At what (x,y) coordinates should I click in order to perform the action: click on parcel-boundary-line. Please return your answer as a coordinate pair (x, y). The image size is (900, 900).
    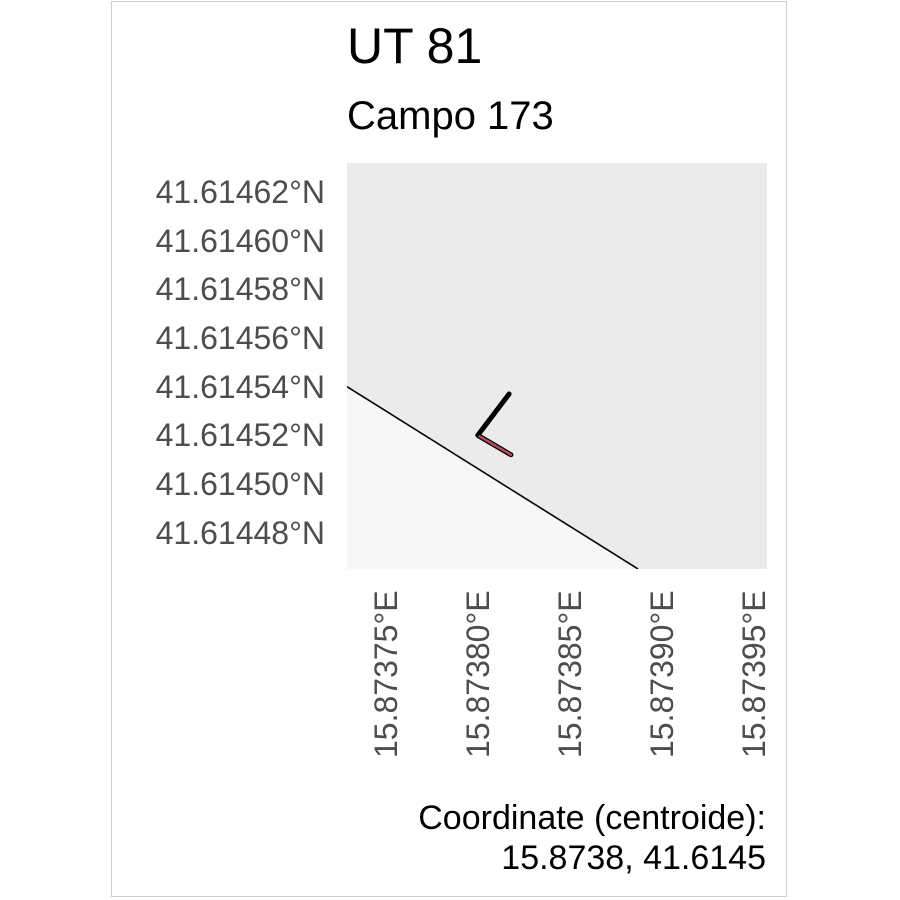
    Looking at the image, I should click on (493, 477).